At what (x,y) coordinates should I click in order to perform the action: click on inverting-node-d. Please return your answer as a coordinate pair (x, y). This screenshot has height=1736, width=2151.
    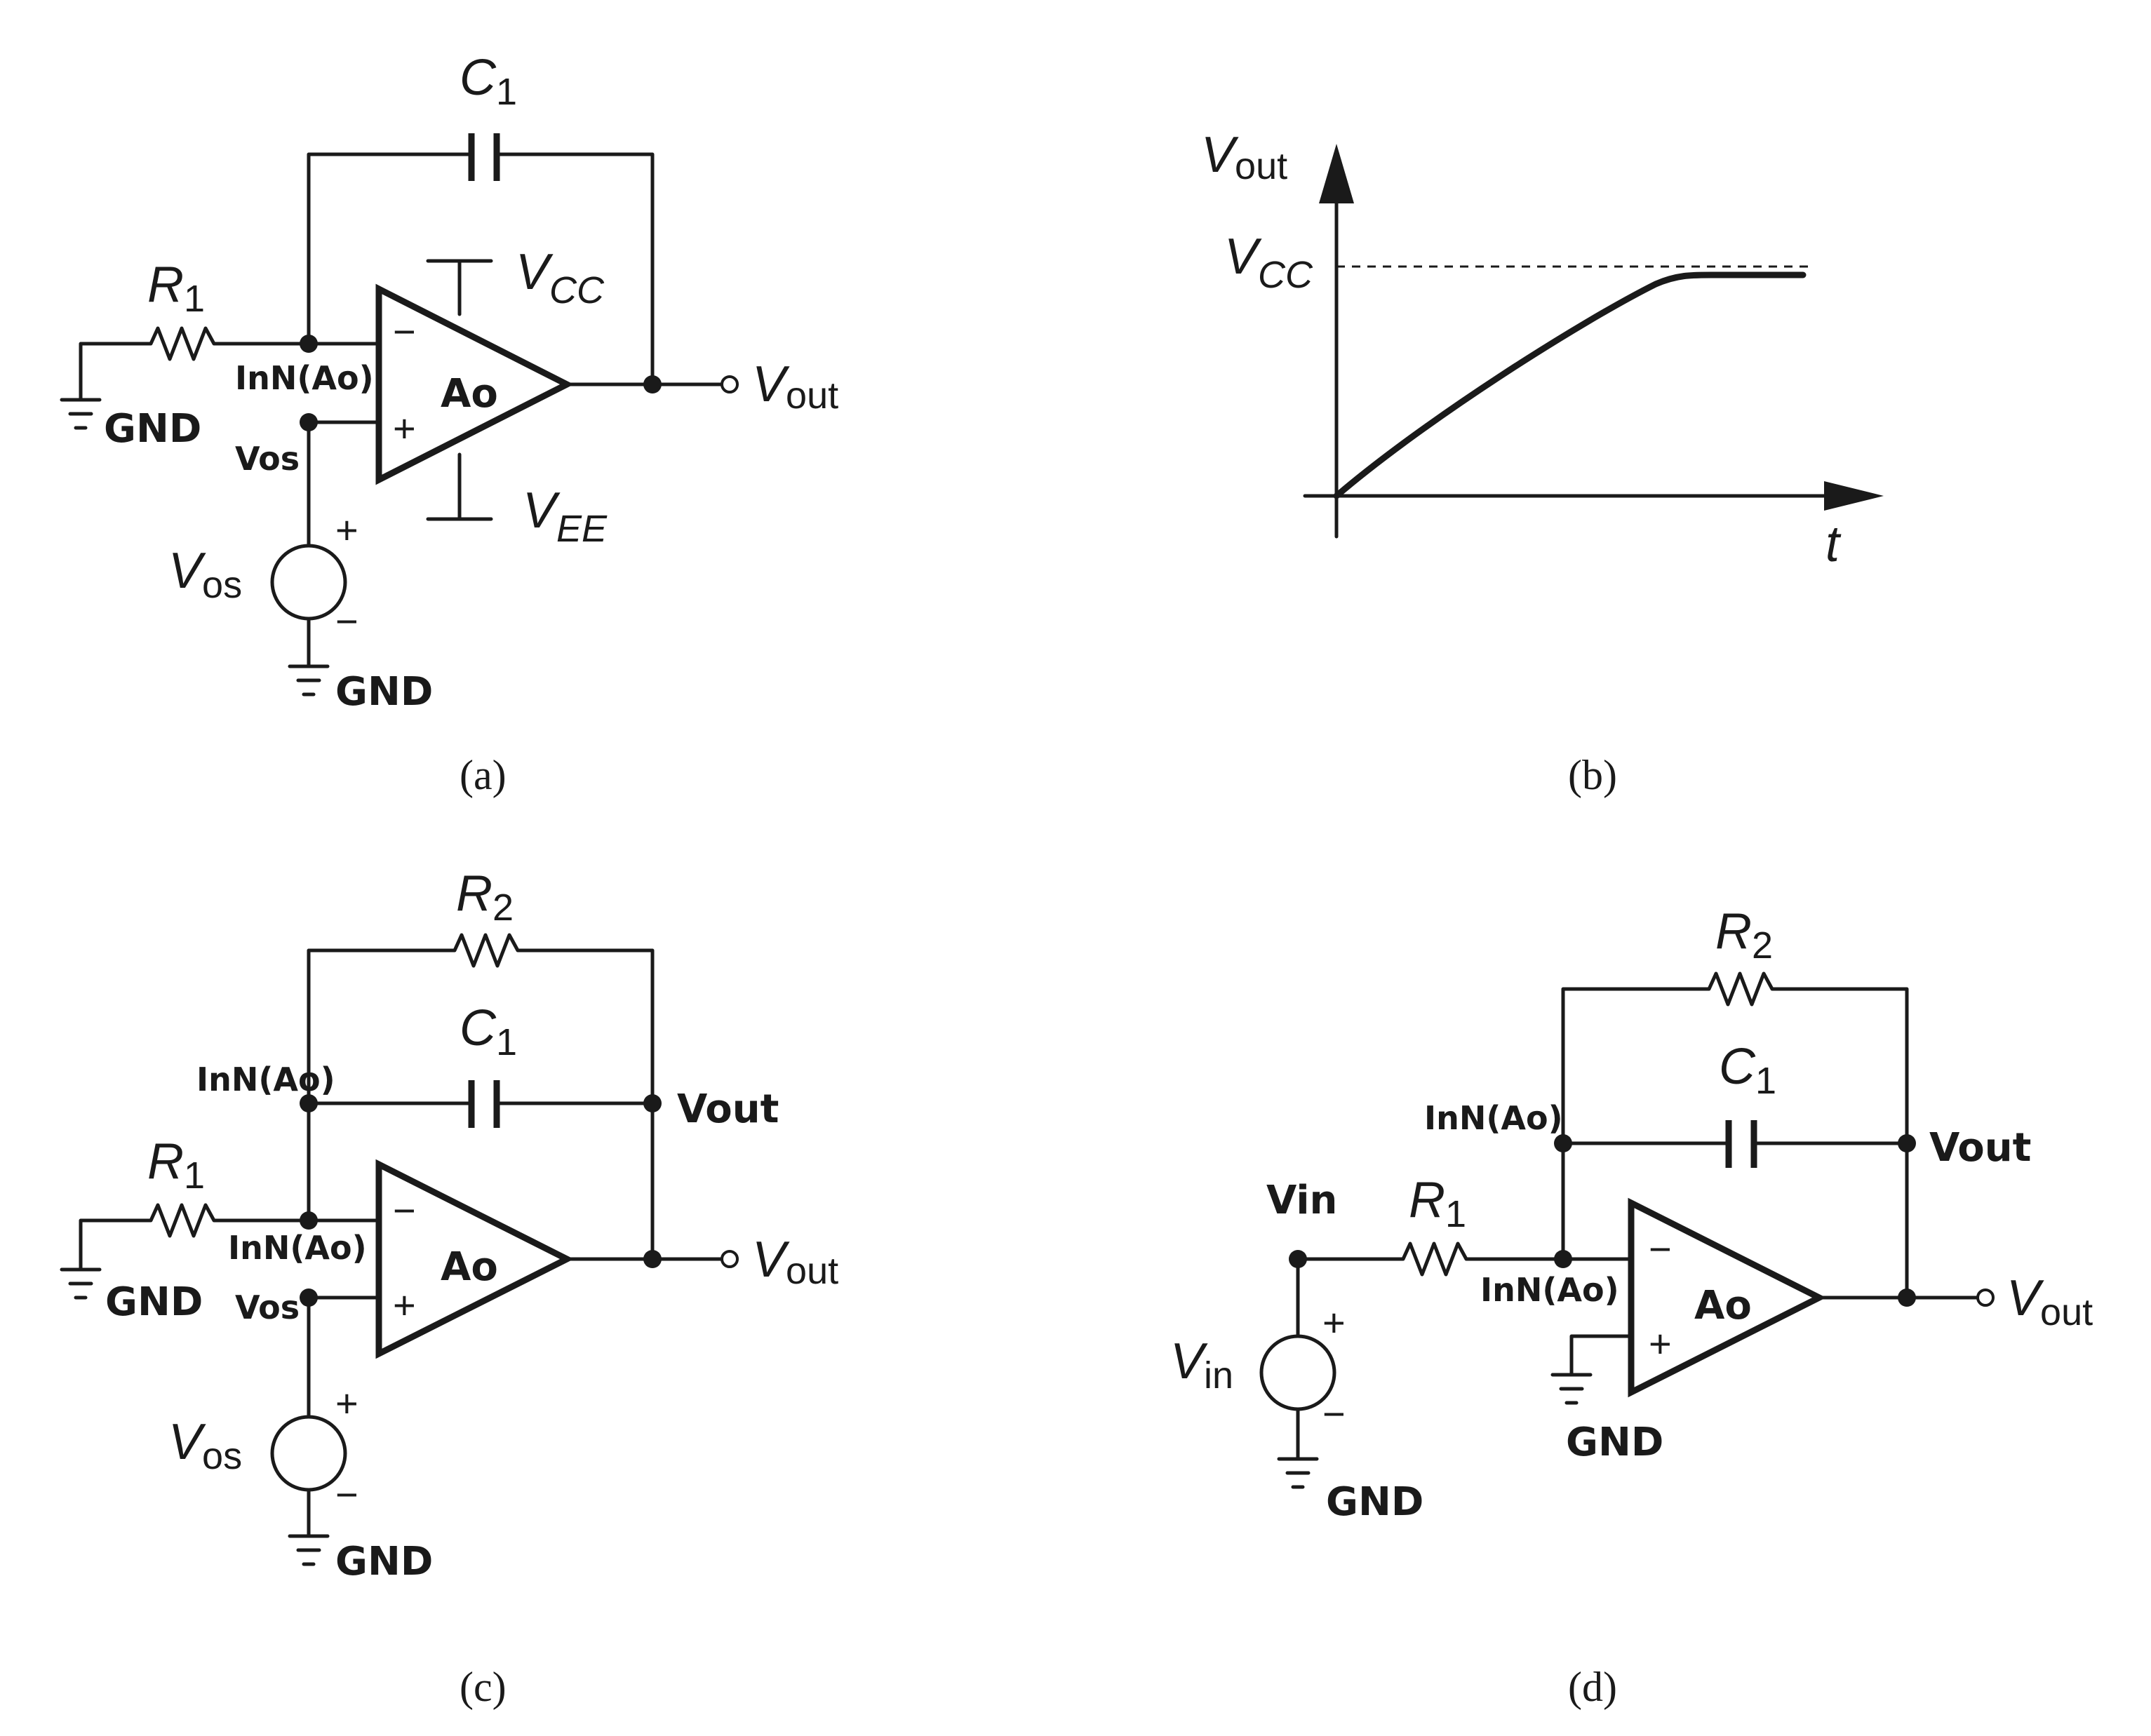
    Looking at the image, I should click on (1563, 1259).